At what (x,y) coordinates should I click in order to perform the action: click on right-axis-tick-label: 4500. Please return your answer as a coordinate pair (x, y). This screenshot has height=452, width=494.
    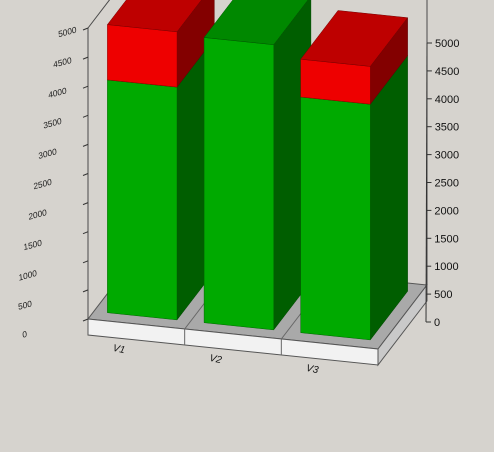
    Looking at the image, I should click on (447, 72).